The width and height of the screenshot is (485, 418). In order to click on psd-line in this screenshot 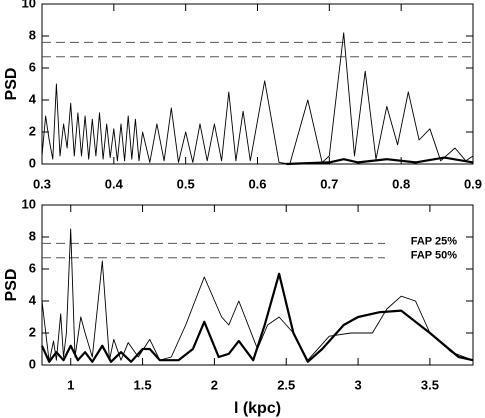, I will do `click(380, 161)`.